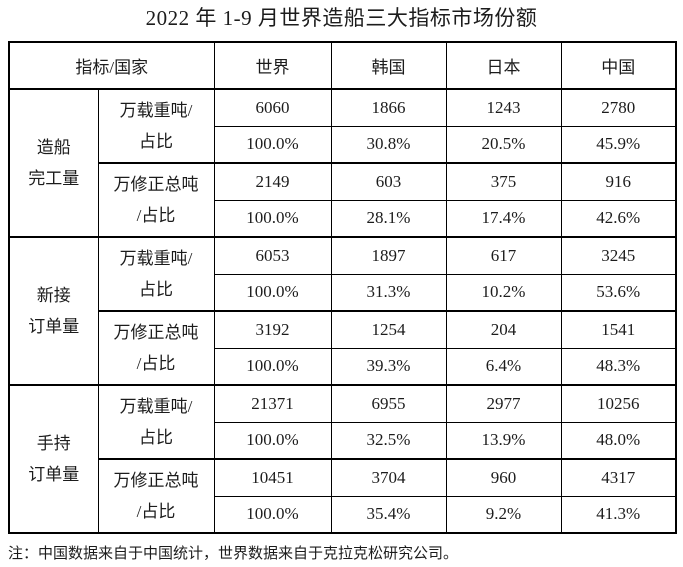 The width and height of the screenshot is (683, 567). What do you see at coordinates (618, 292) in the screenshot?
I see `share-cell: 53.6%` at bounding box center [618, 292].